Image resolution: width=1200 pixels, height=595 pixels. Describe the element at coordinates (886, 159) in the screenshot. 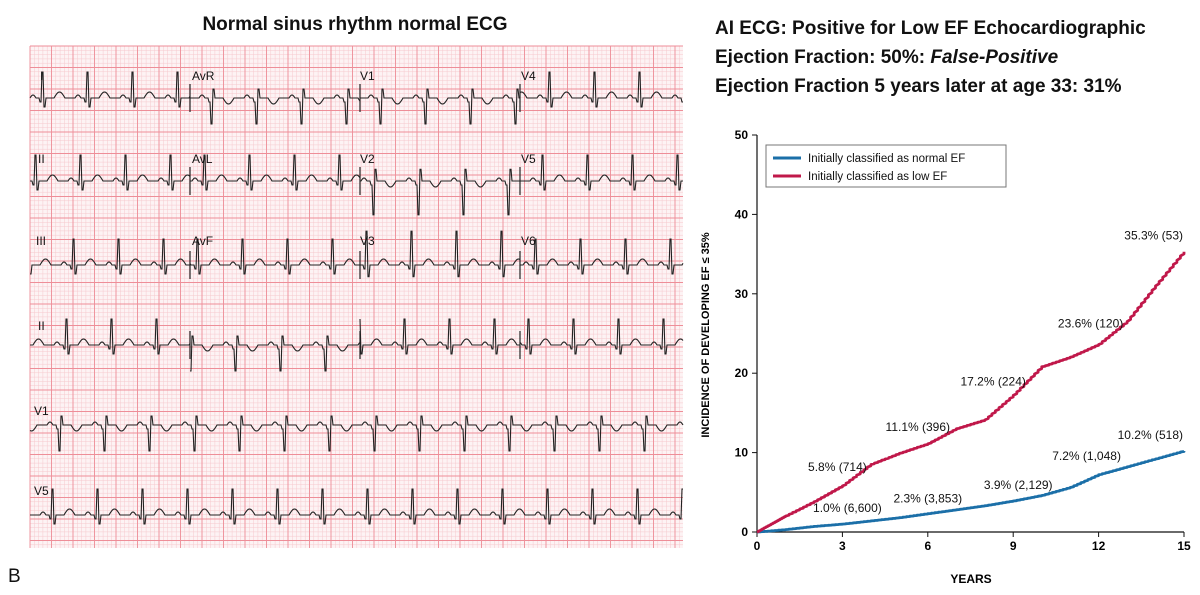

I see `legend-label-0: Initially classified as normal EF` at that location.